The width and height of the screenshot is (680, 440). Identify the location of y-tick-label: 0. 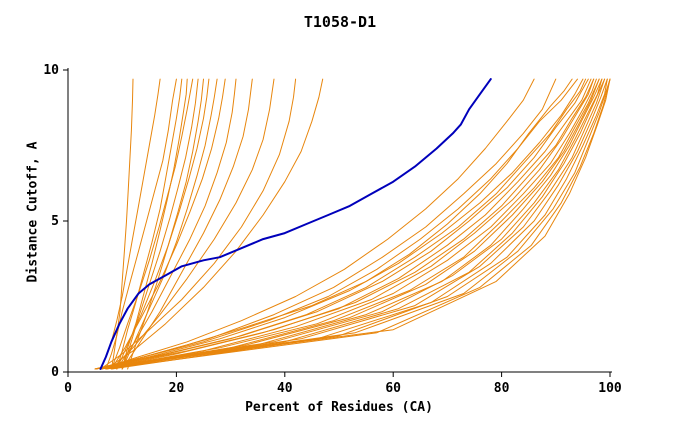
(55, 372).